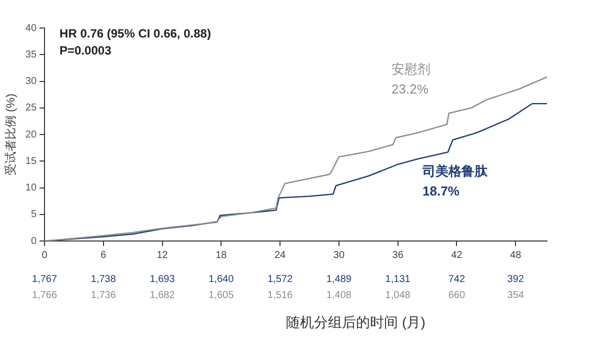 This screenshot has height=344, width=598. Describe the element at coordinates (31, 81) in the screenshot. I see `y-tick-label: 30` at that location.